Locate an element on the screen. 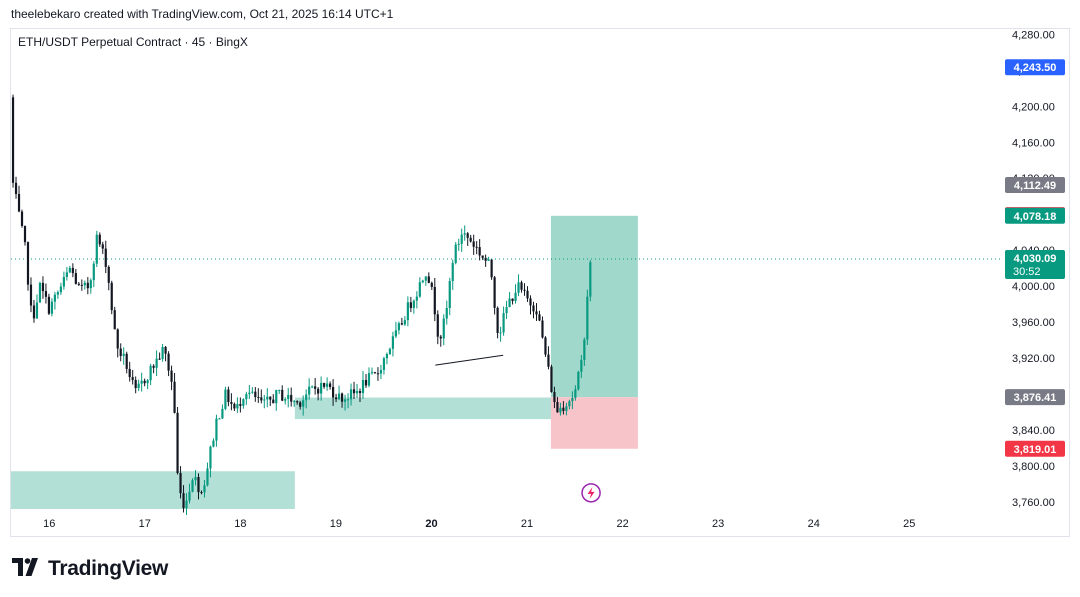 The image size is (1080, 597). y-tick-label: 3,800.00 is located at coordinates (1033, 467).